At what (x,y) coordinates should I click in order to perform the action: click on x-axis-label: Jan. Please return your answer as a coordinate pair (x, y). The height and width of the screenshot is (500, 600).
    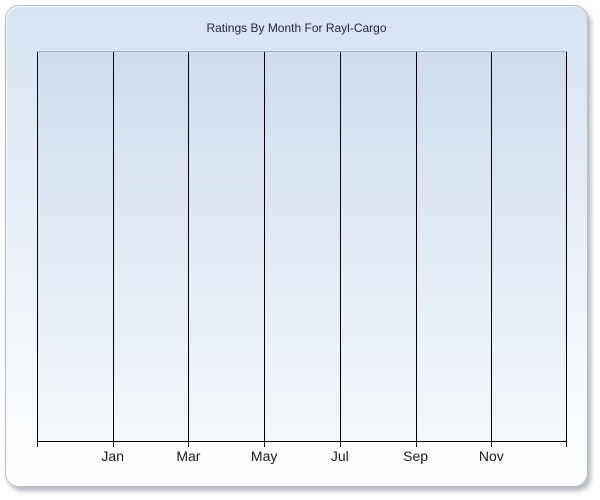
    Looking at the image, I should click on (112, 456).